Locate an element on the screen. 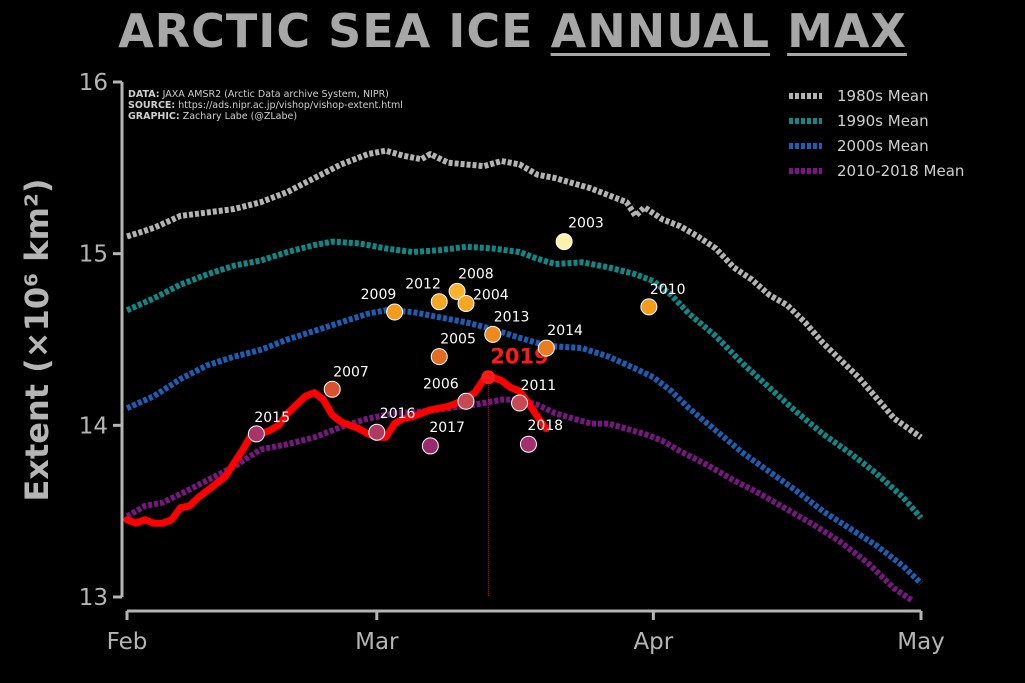  credit-line: GRAPHIC: Zachary Labe (@ZLabe) is located at coordinates (212, 116).